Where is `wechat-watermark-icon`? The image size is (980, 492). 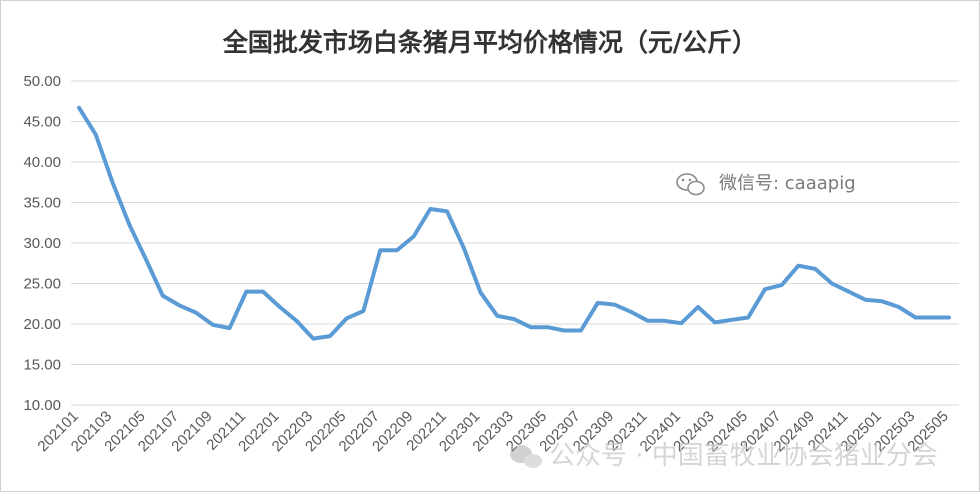
wechat-watermark-icon is located at coordinates (526, 456).